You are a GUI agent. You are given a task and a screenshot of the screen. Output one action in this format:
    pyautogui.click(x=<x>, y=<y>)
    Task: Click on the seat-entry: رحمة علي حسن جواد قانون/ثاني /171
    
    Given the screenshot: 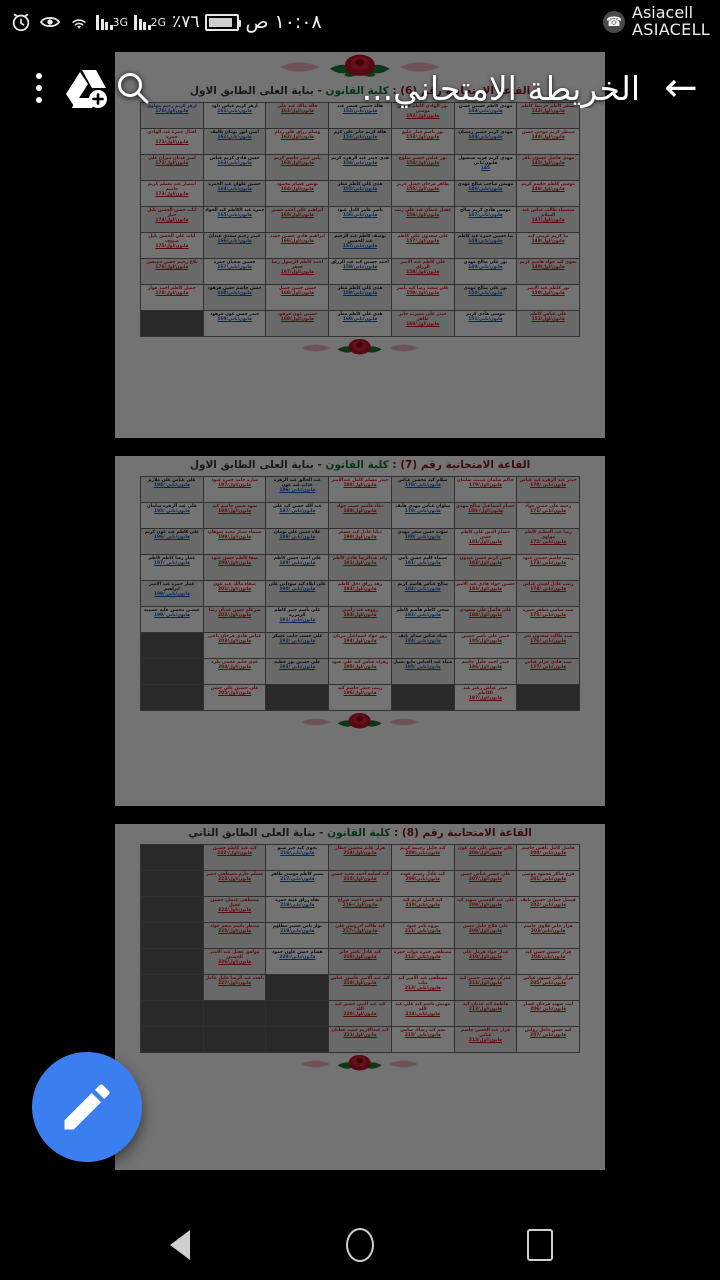 What is the action you would take?
    pyautogui.click(x=548, y=509)
    